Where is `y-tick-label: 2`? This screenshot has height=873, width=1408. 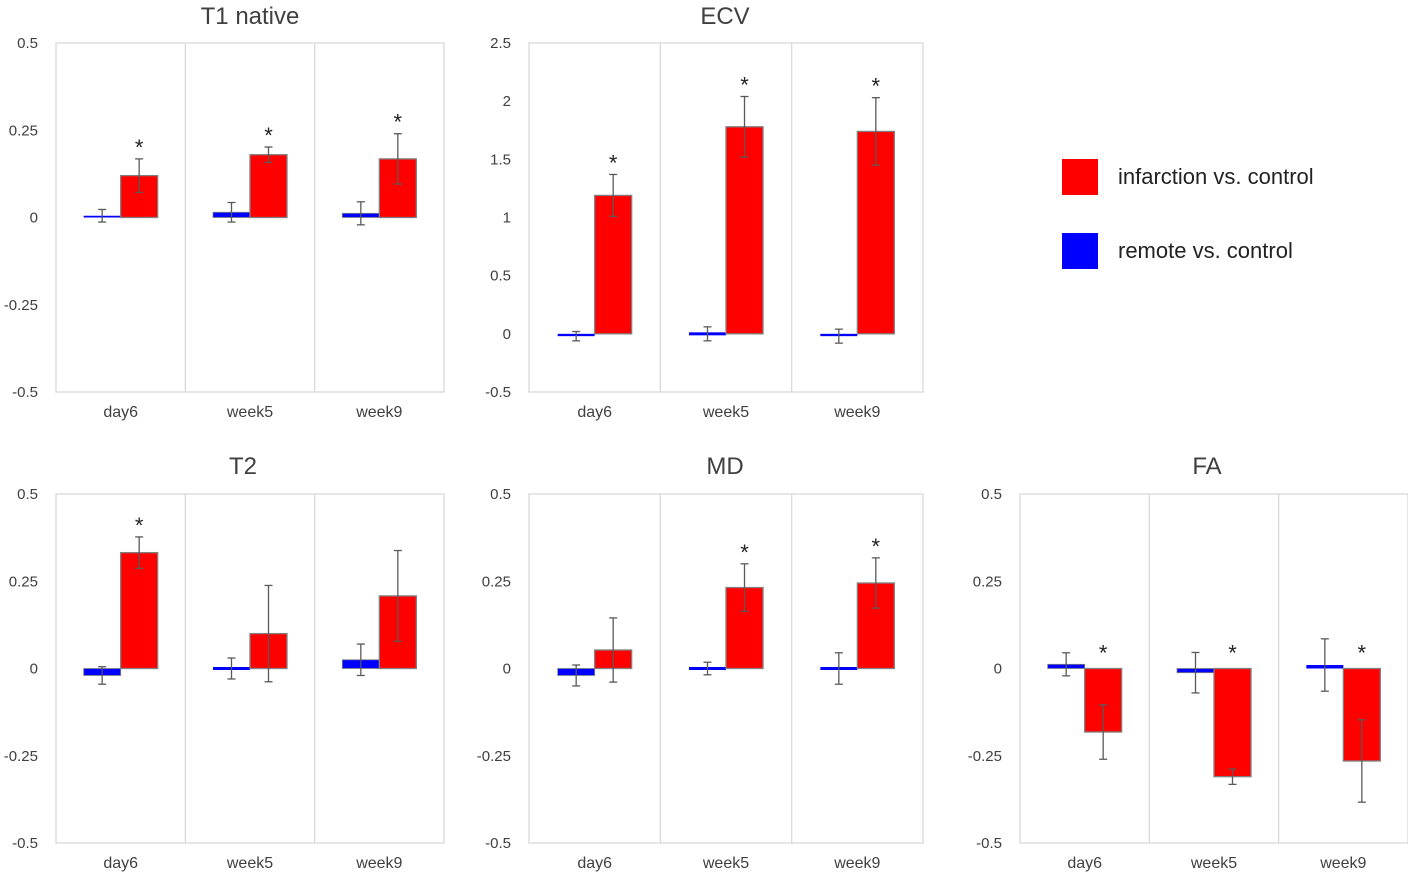
y-tick-label: 2 is located at coordinates (507, 101).